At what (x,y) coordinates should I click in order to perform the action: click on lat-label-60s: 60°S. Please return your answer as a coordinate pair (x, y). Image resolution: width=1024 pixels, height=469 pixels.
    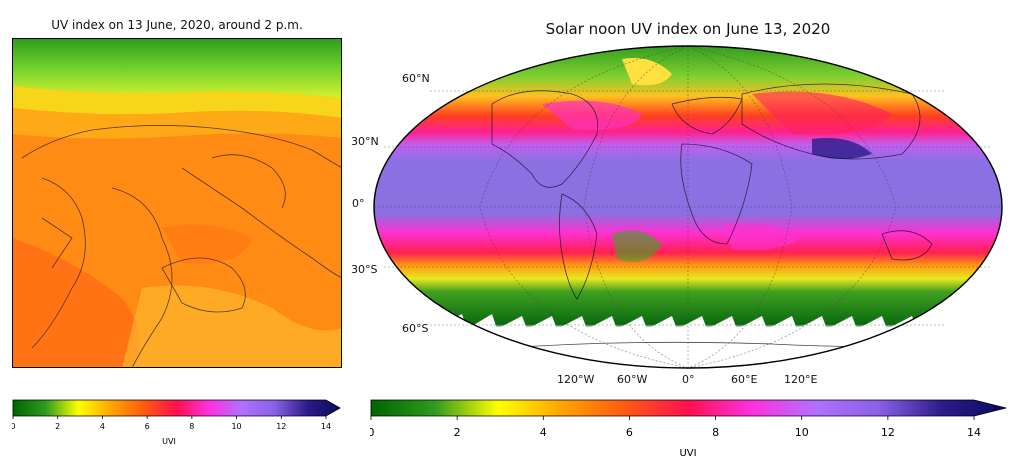
    Looking at the image, I should click on (415, 328).